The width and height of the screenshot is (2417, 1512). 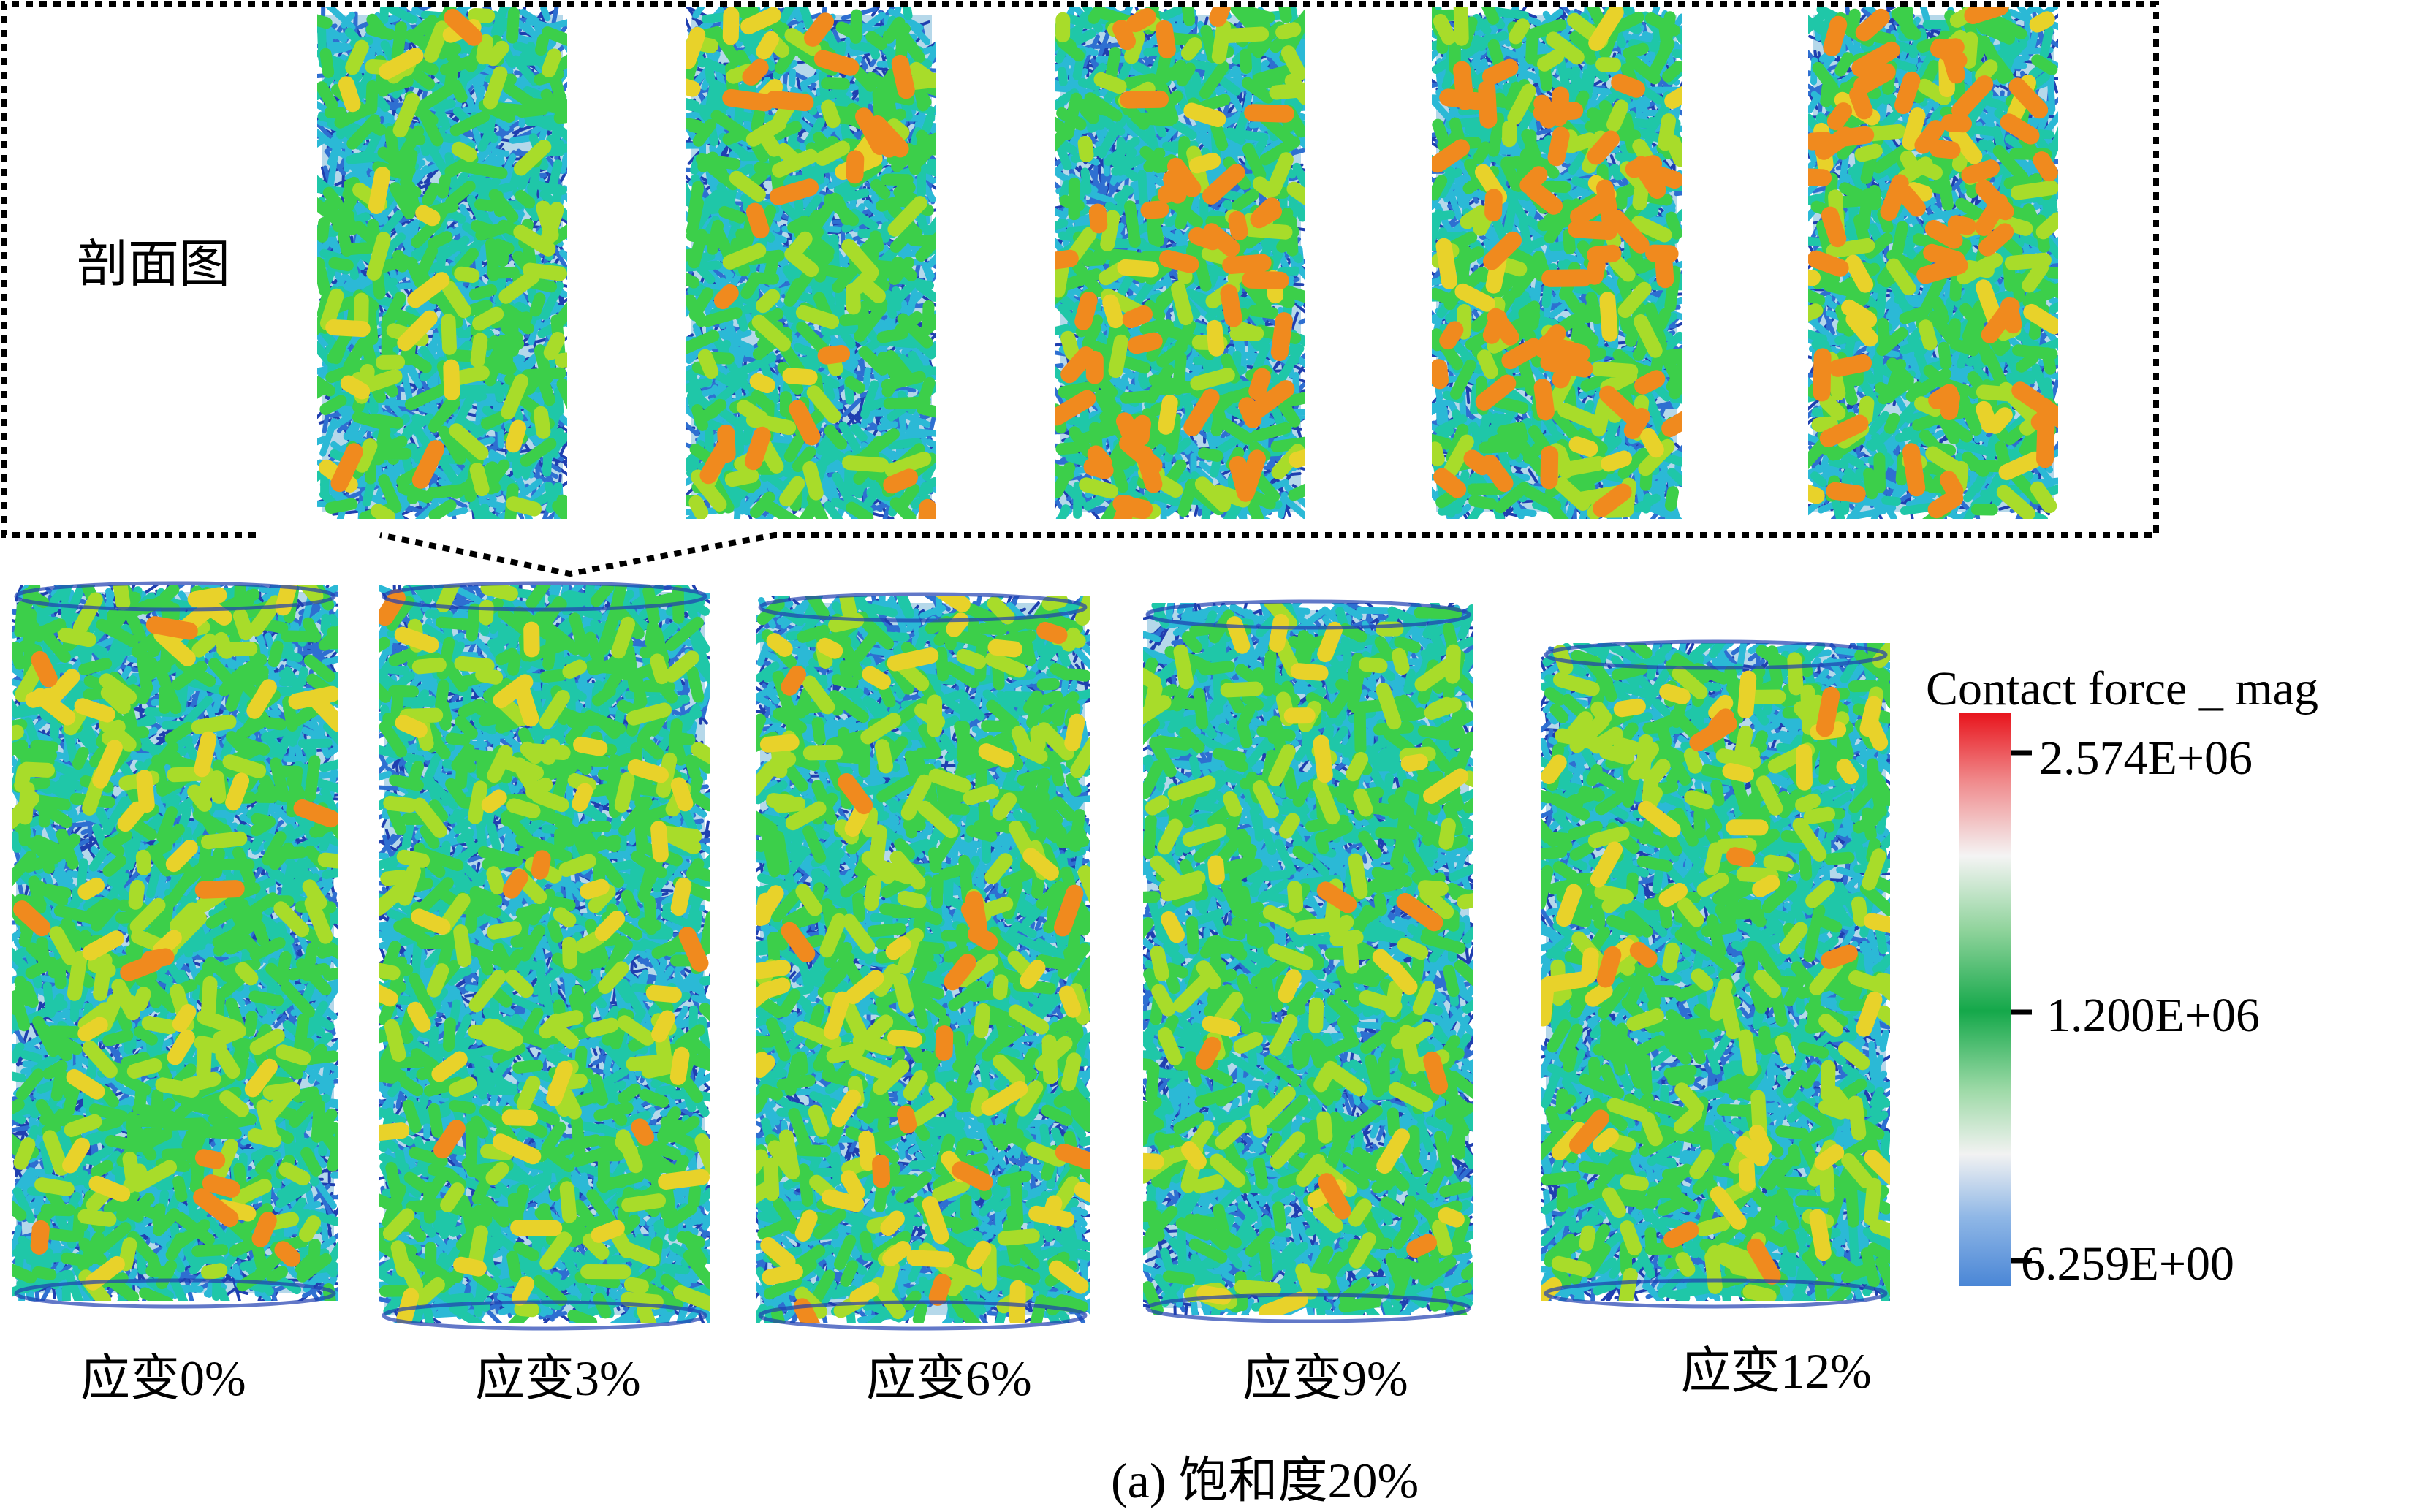 I want to click on section-view-0-chains, so click(x=406, y=250).